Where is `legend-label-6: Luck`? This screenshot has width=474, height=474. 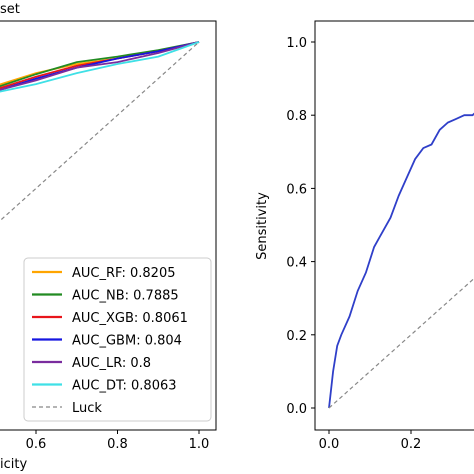 legend-label-6: Luck is located at coordinates (87, 408).